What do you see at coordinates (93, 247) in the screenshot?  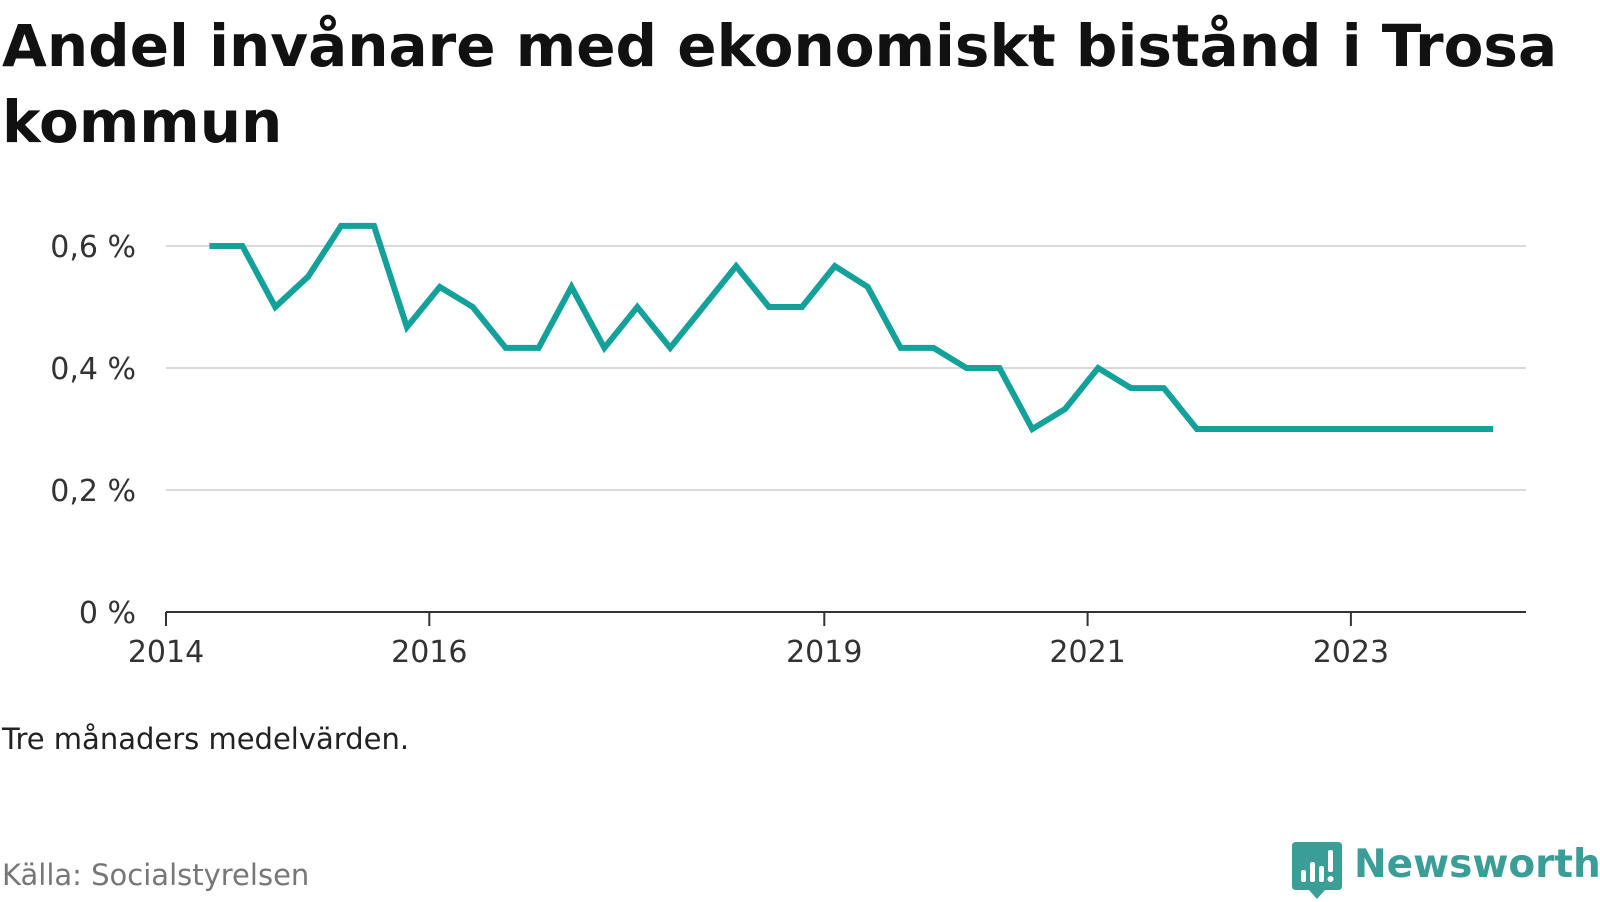 I see `y-tick-label: 0,6 %` at bounding box center [93, 247].